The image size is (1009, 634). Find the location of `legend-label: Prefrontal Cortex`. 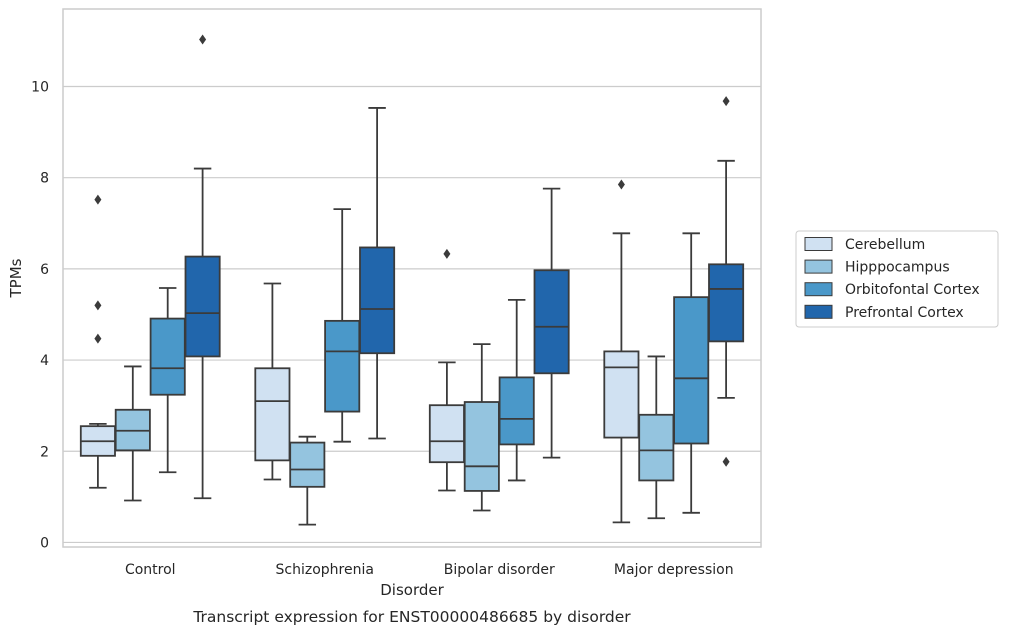

legend-label: Prefrontal Cortex is located at coordinates (904, 313).